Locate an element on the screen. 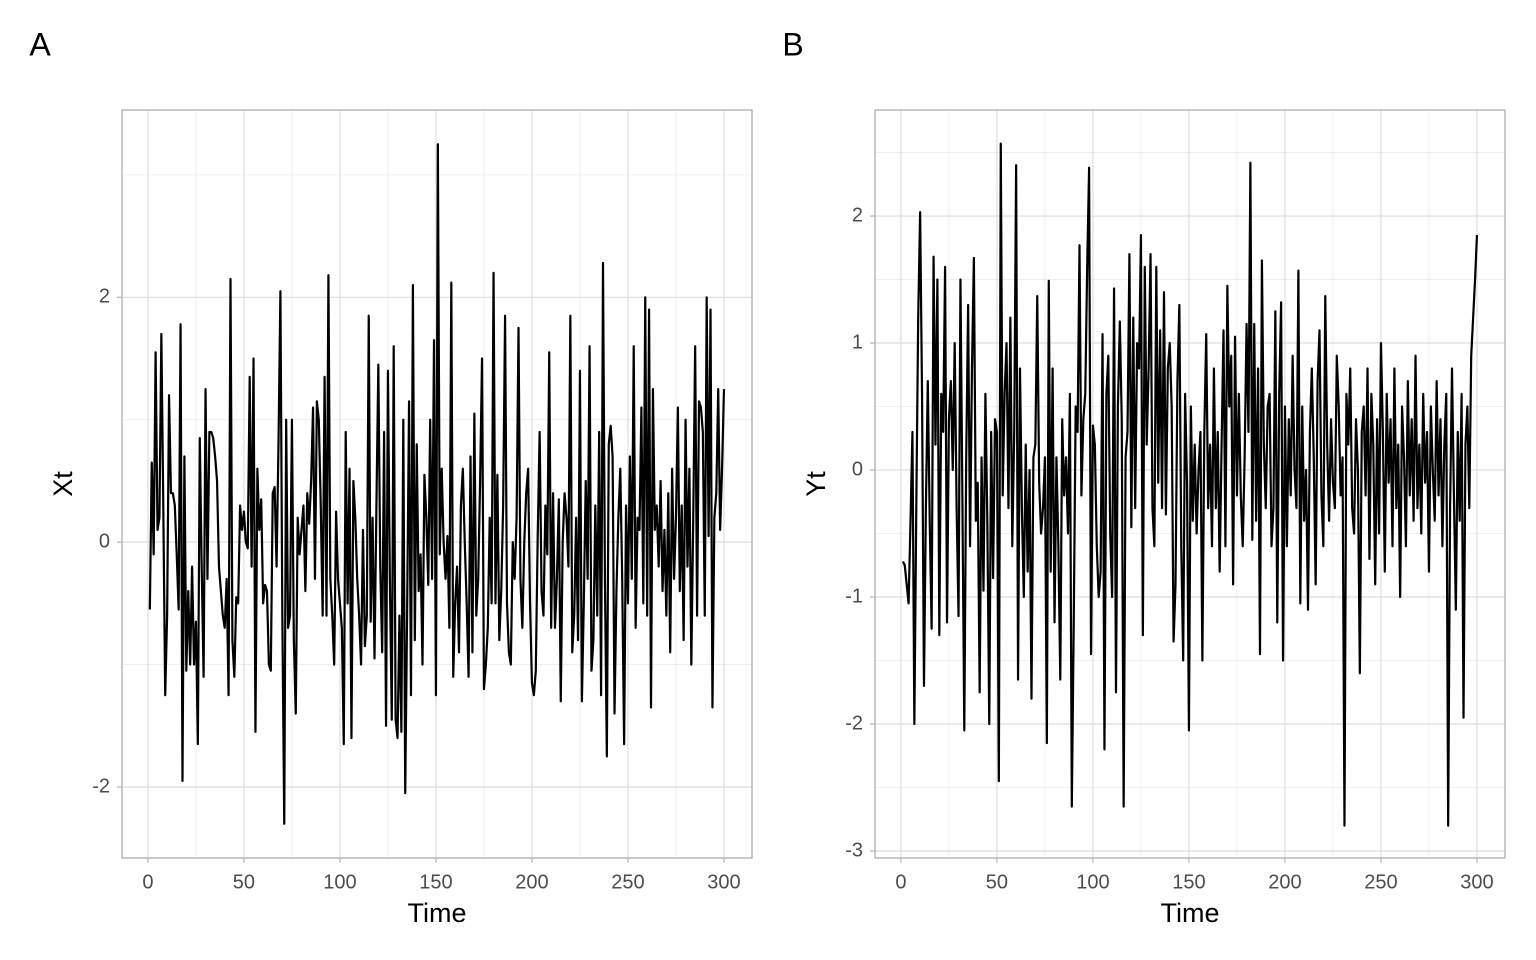  panel-title: B is located at coordinates (792, 44).